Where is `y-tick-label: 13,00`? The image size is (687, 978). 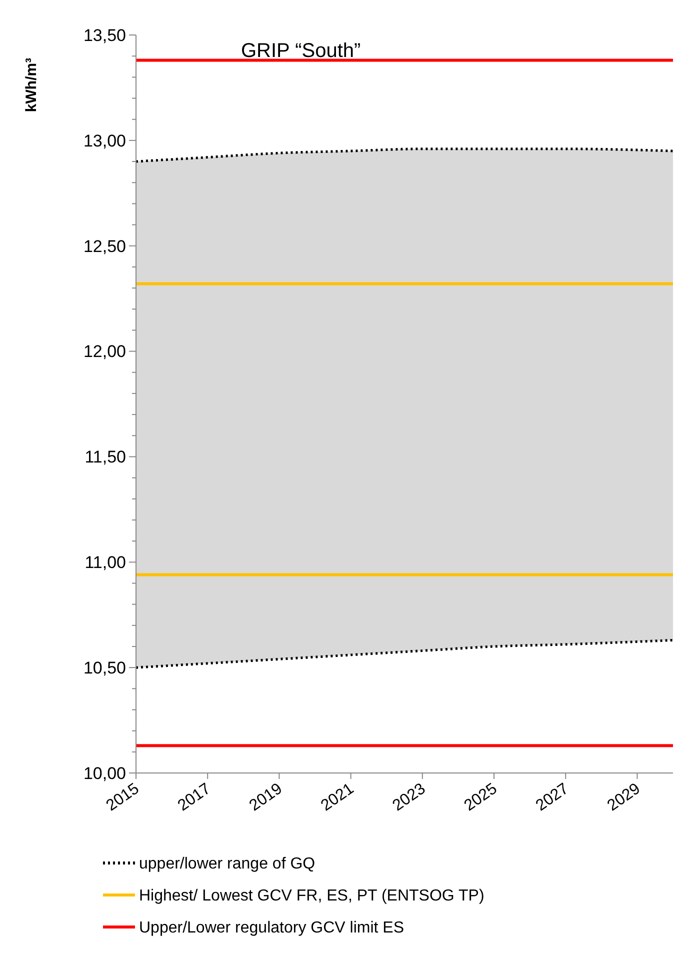
y-tick-label: 13,00 is located at coordinates (104, 140).